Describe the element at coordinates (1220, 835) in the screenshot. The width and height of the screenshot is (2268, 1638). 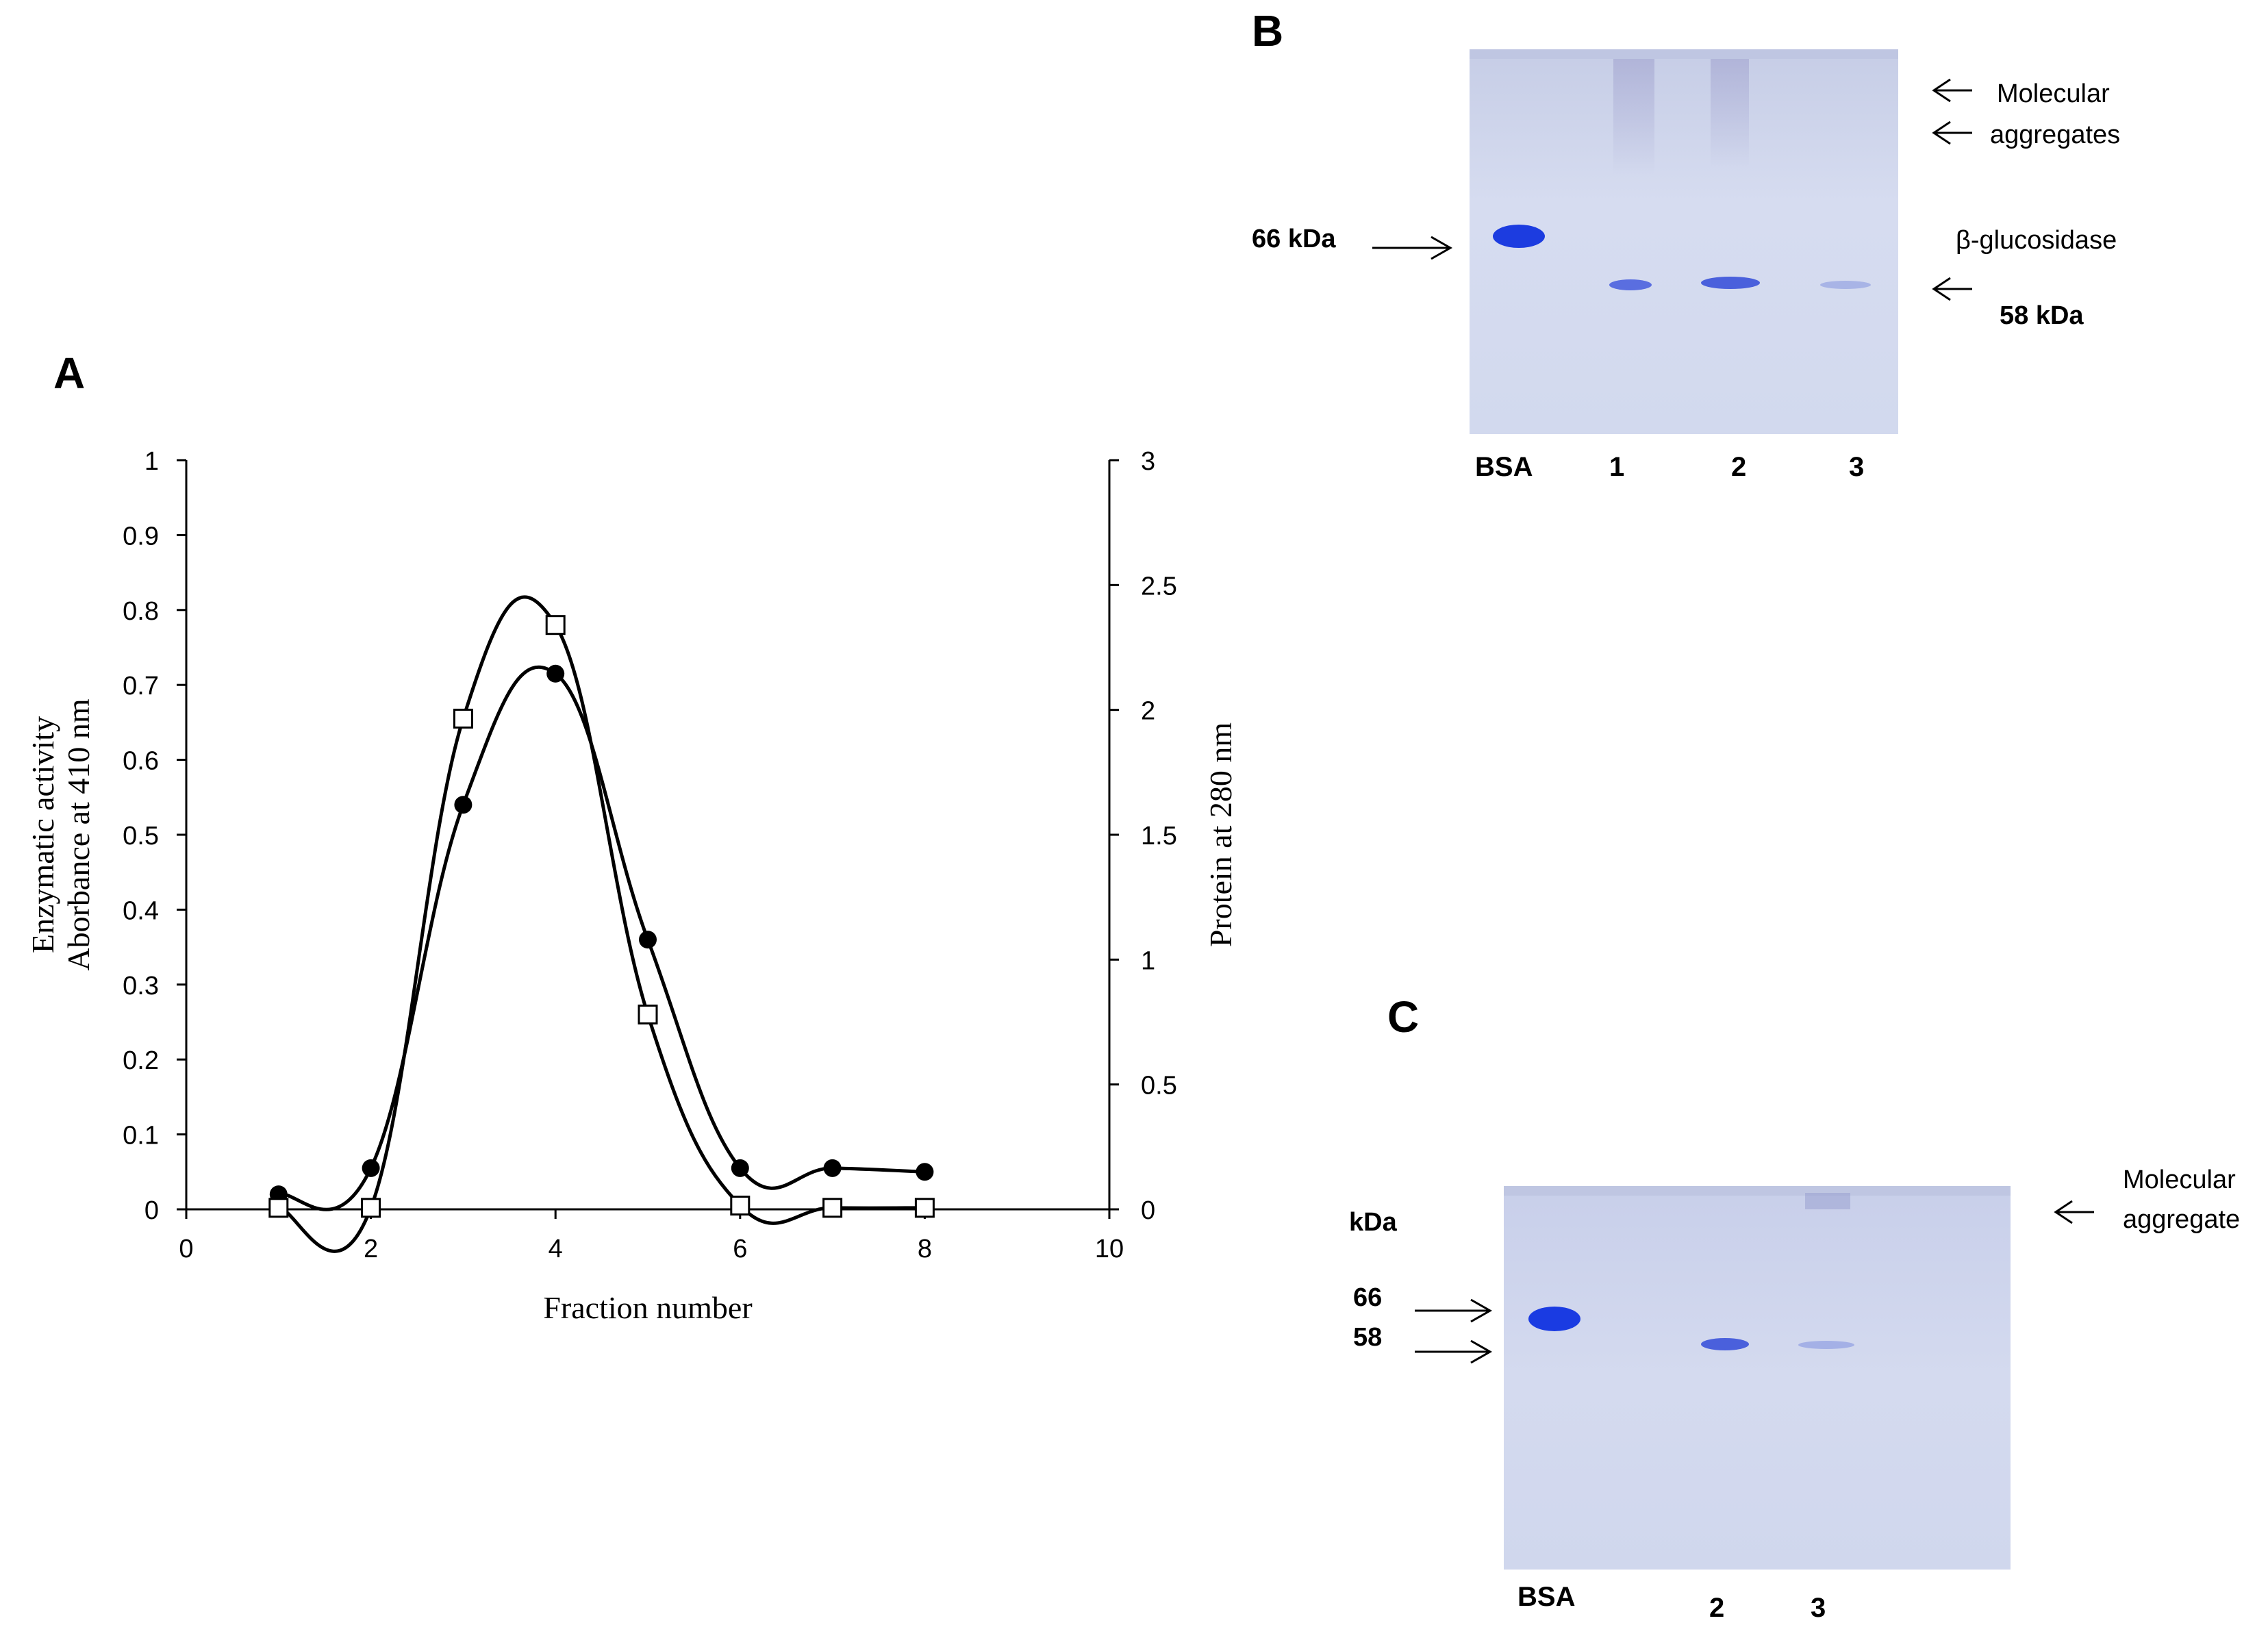
I see `y-right-title: Protein at 280 nm` at that location.